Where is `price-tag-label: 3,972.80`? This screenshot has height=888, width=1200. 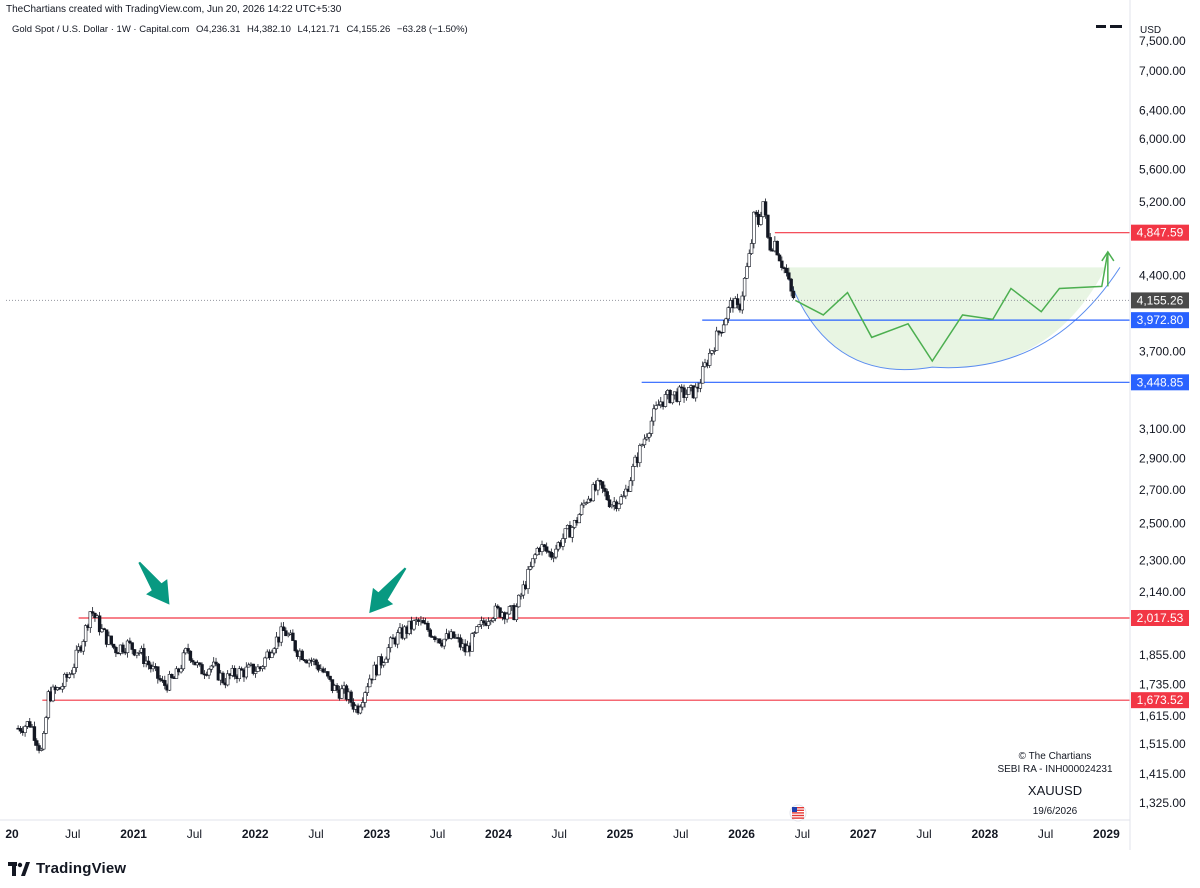
price-tag-label: 3,972.80 is located at coordinates (1160, 320).